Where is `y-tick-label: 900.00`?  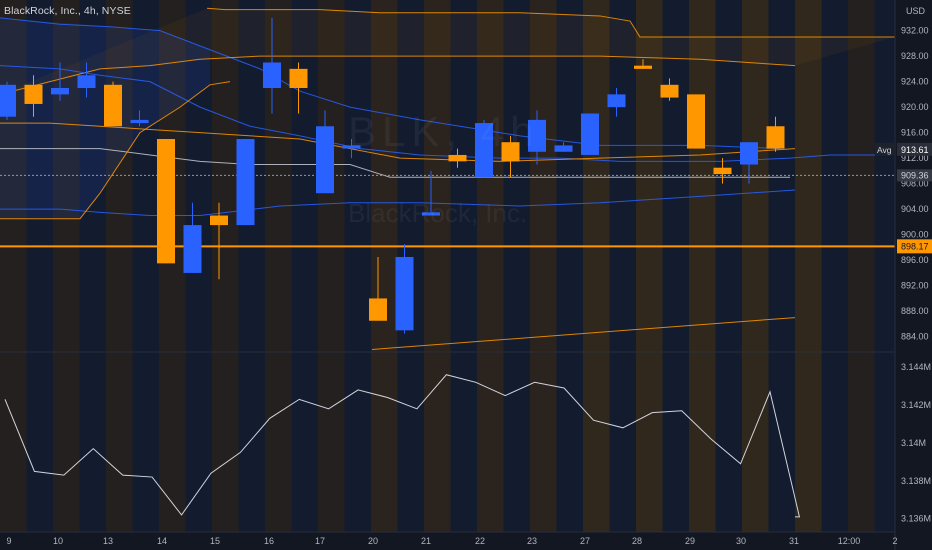
y-tick-label: 900.00 is located at coordinates (915, 235).